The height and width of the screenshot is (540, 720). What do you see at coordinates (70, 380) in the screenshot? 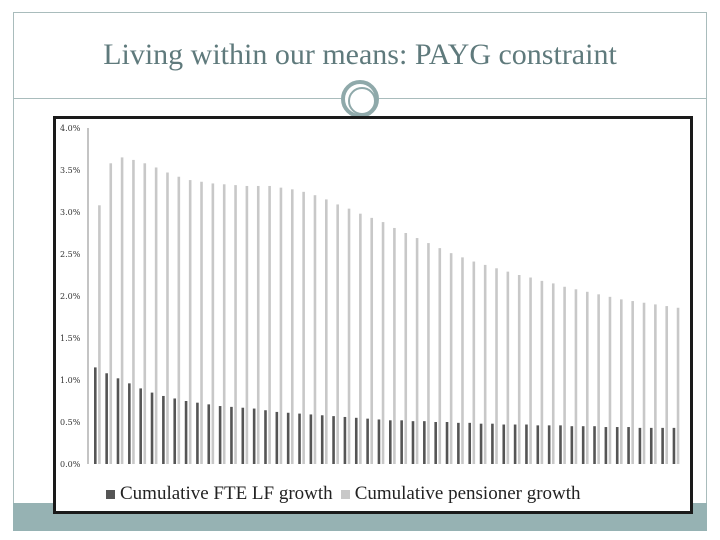
I see `y-tick-label: 1.0%` at bounding box center [70, 380].